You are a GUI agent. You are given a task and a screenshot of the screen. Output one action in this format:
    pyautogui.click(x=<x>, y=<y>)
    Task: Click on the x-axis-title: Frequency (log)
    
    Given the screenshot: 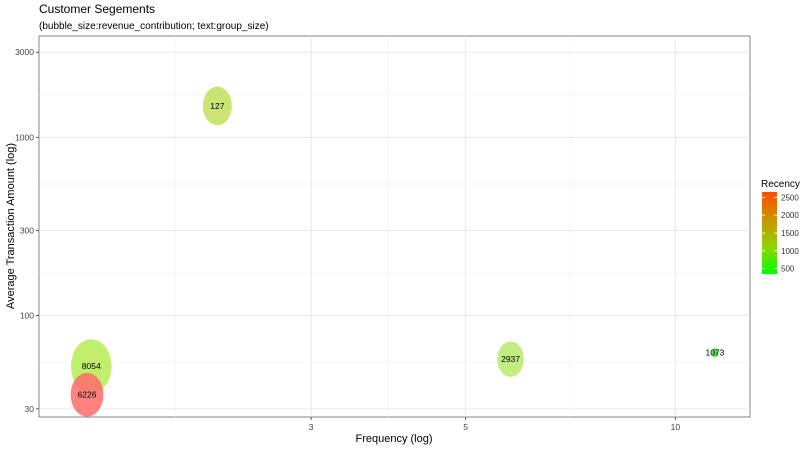 What is the action you would take?
    pyautogui.click(x=393, y=439)
    